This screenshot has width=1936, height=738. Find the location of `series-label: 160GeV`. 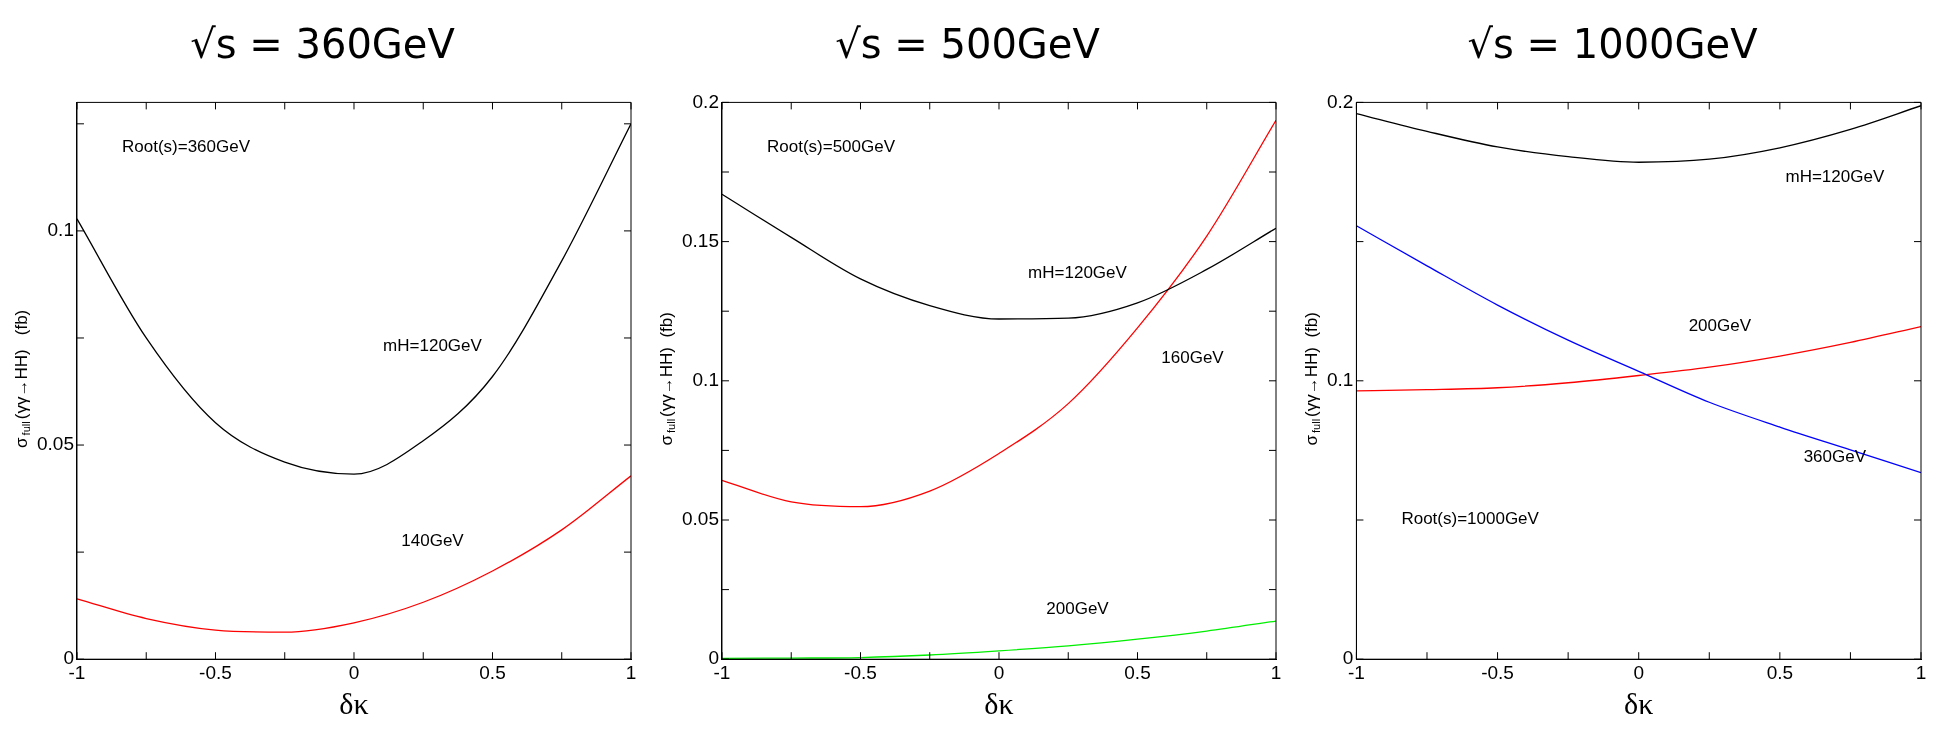

series-label: 160GeV is located at coordinates (1193, 357).